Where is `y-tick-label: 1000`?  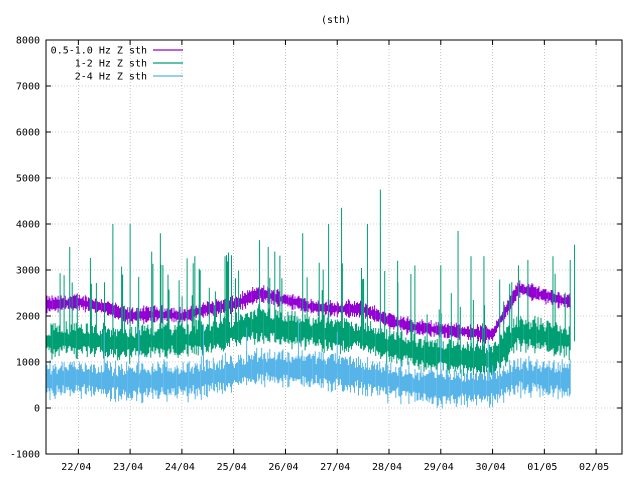 y-tick-label: 1000 is located at coordinates (28, 363).